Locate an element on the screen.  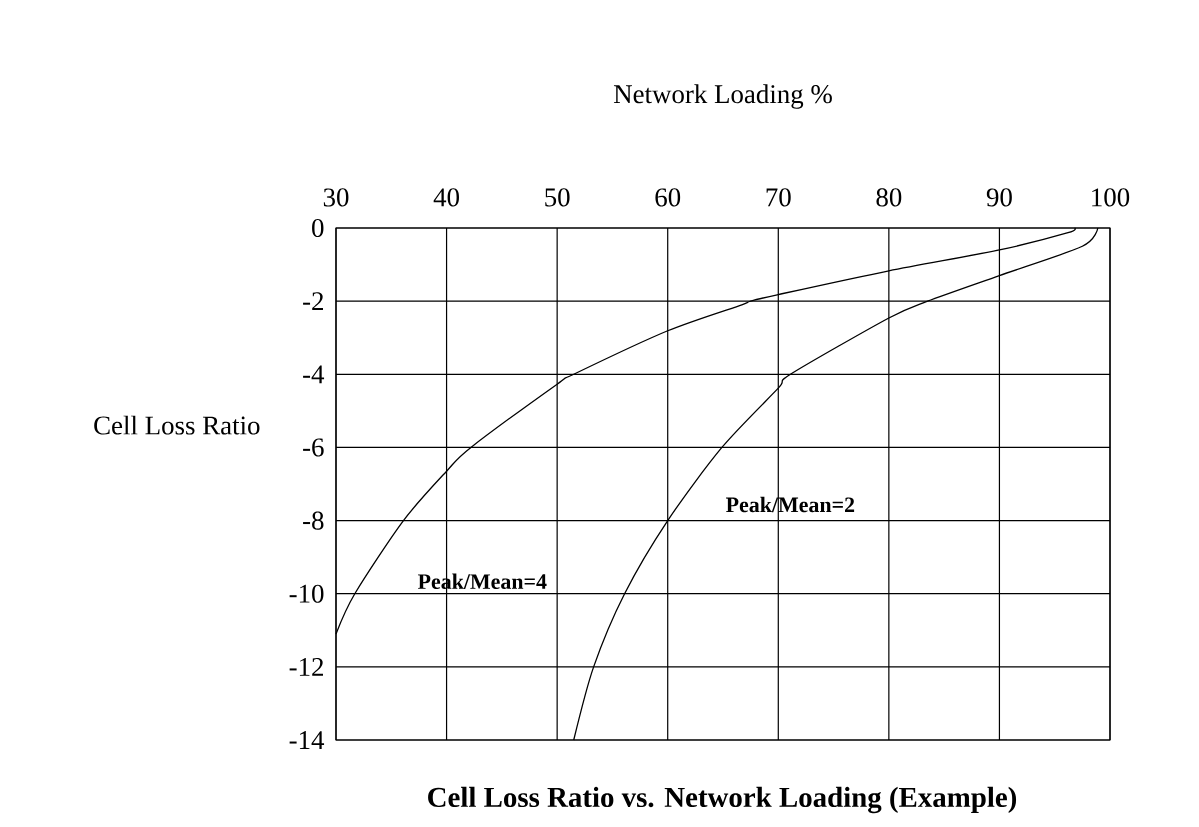
x-tick-label: 30 is located at coordinates (336, 197).